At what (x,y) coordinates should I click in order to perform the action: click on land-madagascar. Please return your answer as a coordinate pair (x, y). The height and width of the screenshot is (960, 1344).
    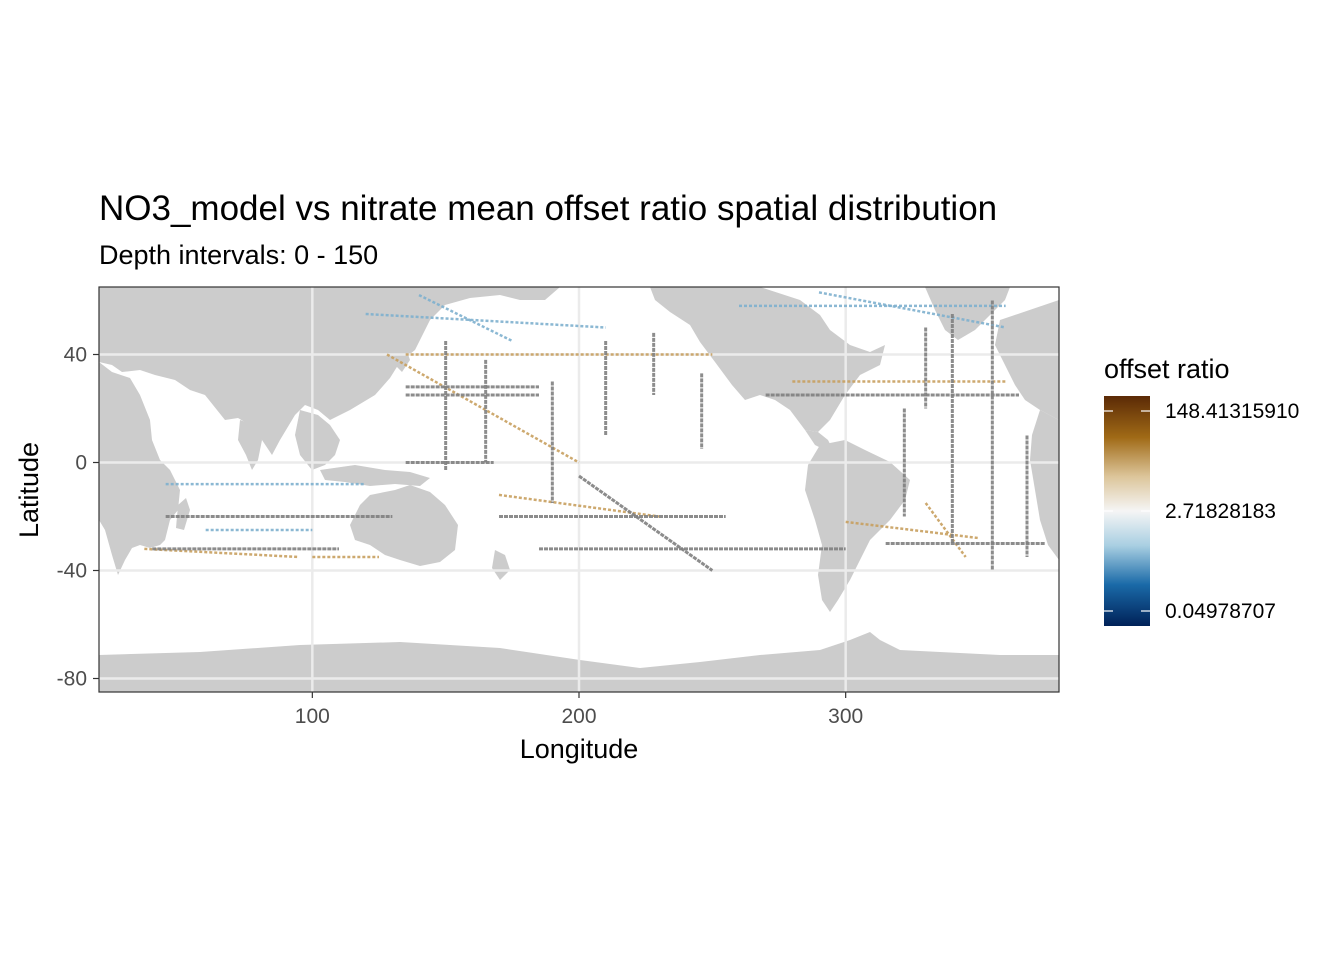
    Looking at the image, I should click on (183, 514).